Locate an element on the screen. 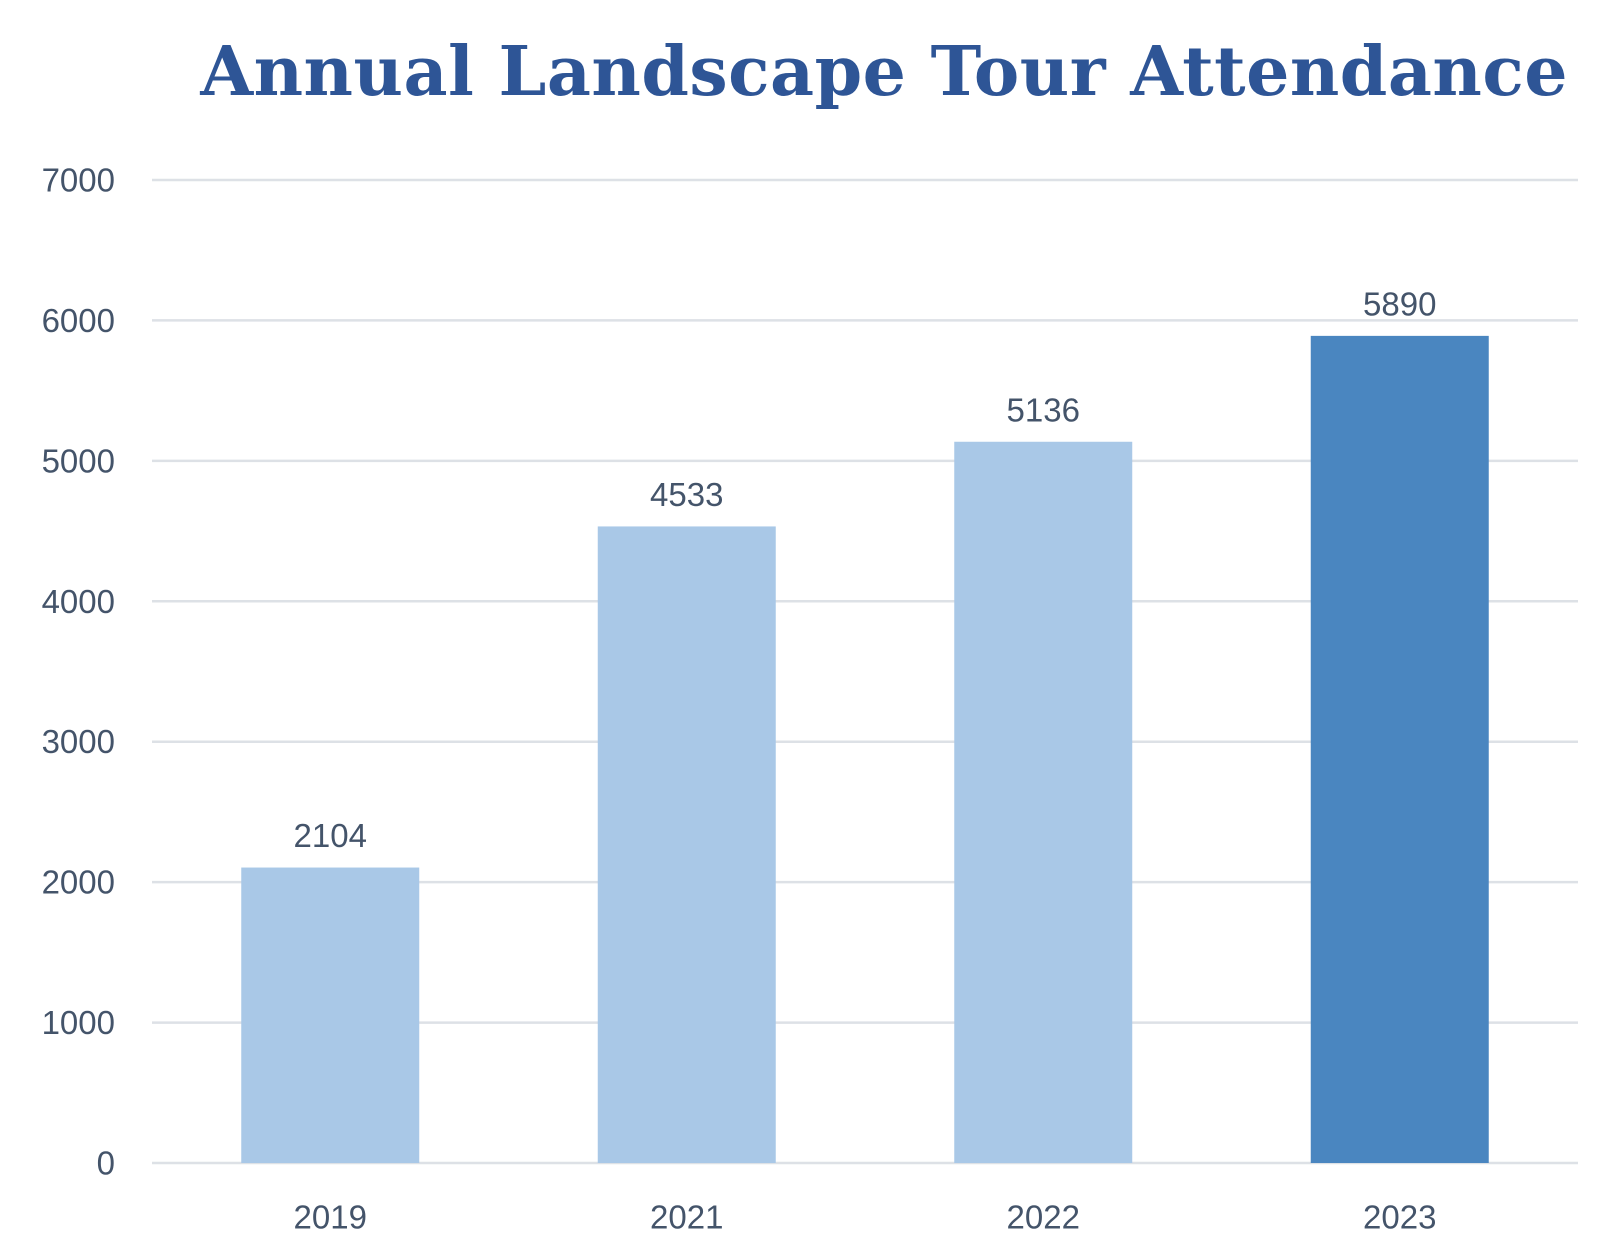 This screenshot has height=1255, width=1608. y-tick-label-1000: 1000 is located at coordinates (78, 1022).